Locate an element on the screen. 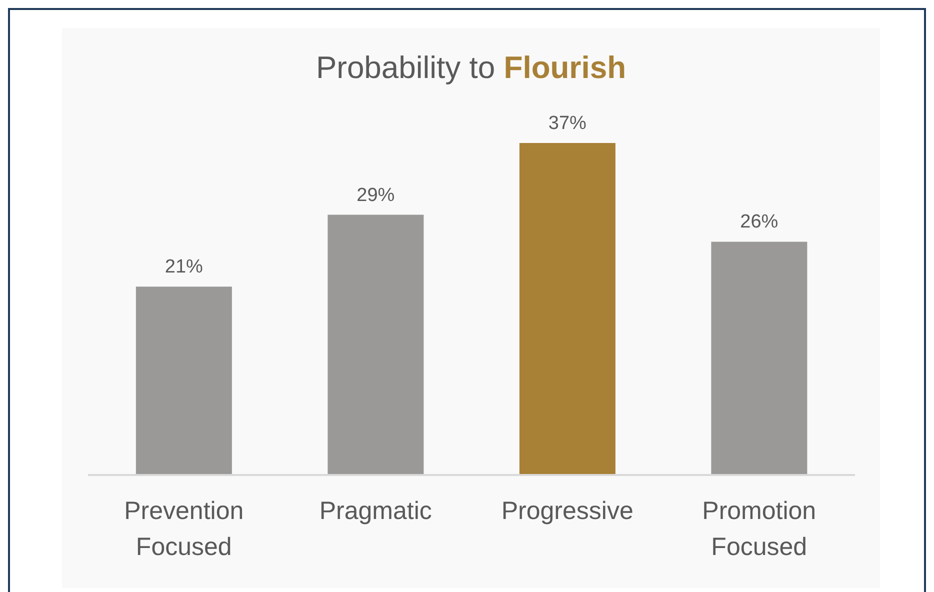 The width and height of the screenshot is (934, 592). x-tick-label: Prevention Focused is located at coordinates (184, 529).